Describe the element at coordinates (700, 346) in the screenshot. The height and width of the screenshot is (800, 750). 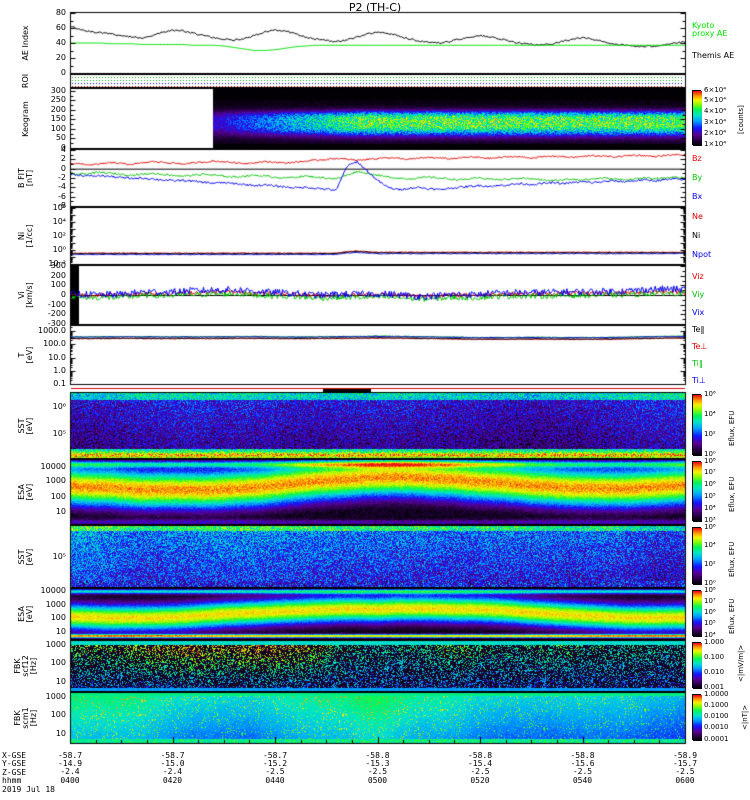
I see `legend-temp-1: Te⊥` at that location.